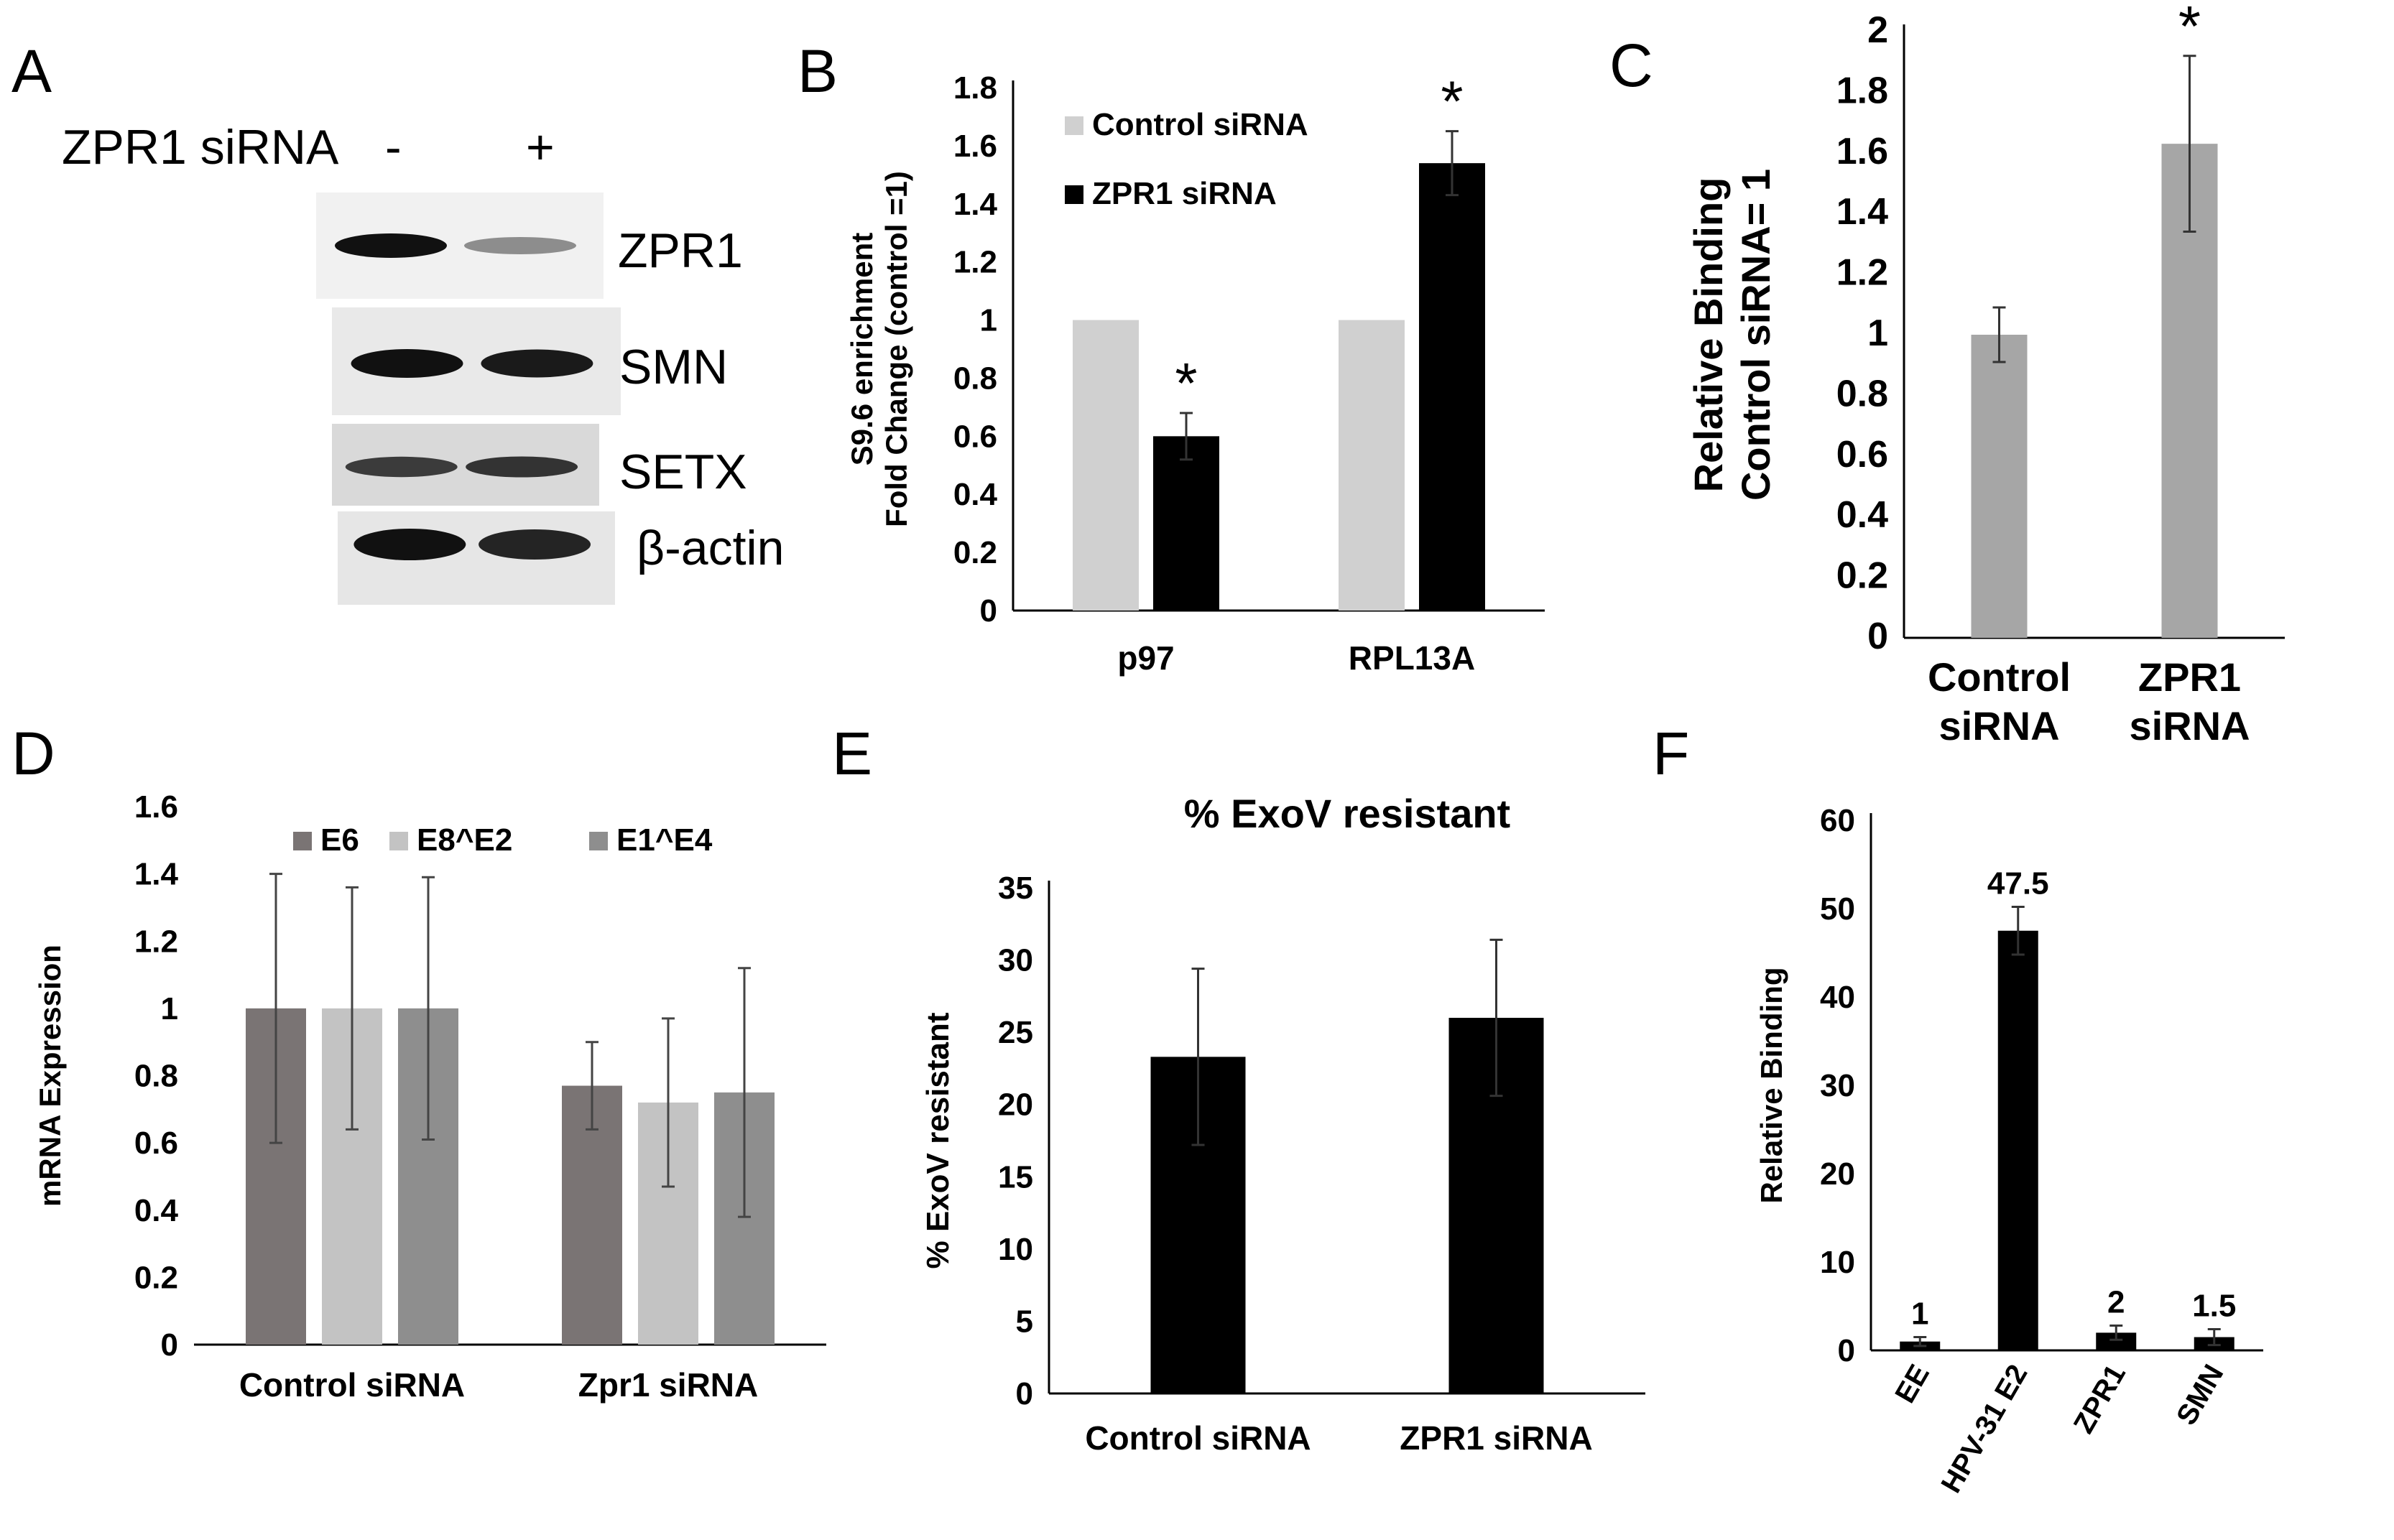 The image size is (2394, 1540). Describe the element at coordinates (2214, 1305) in the screenshot. I see `data-label: 1.5` at that location.